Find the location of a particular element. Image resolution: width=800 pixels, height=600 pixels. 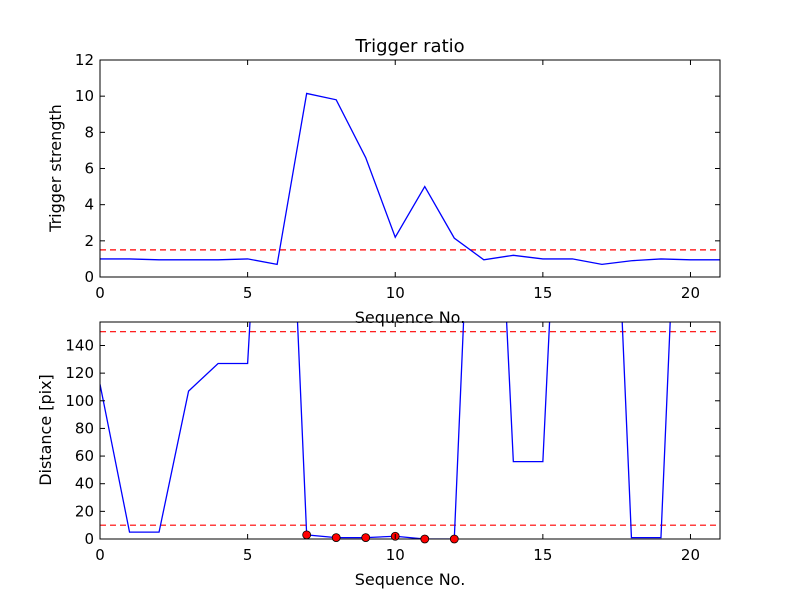

y-axis-label: Distance [pix] is located at coordinates (45, 430).